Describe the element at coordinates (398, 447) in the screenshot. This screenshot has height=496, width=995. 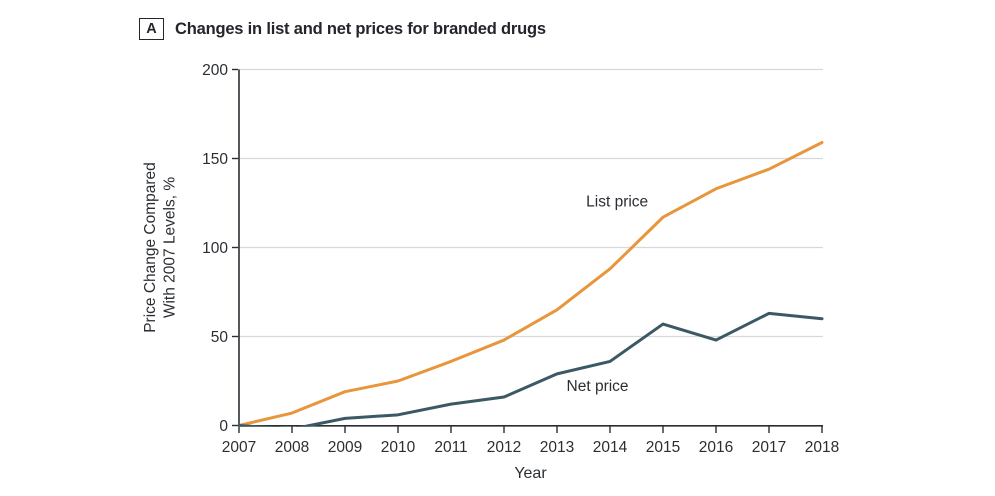
I see `x-tick-label-2010: 2010` at that location.